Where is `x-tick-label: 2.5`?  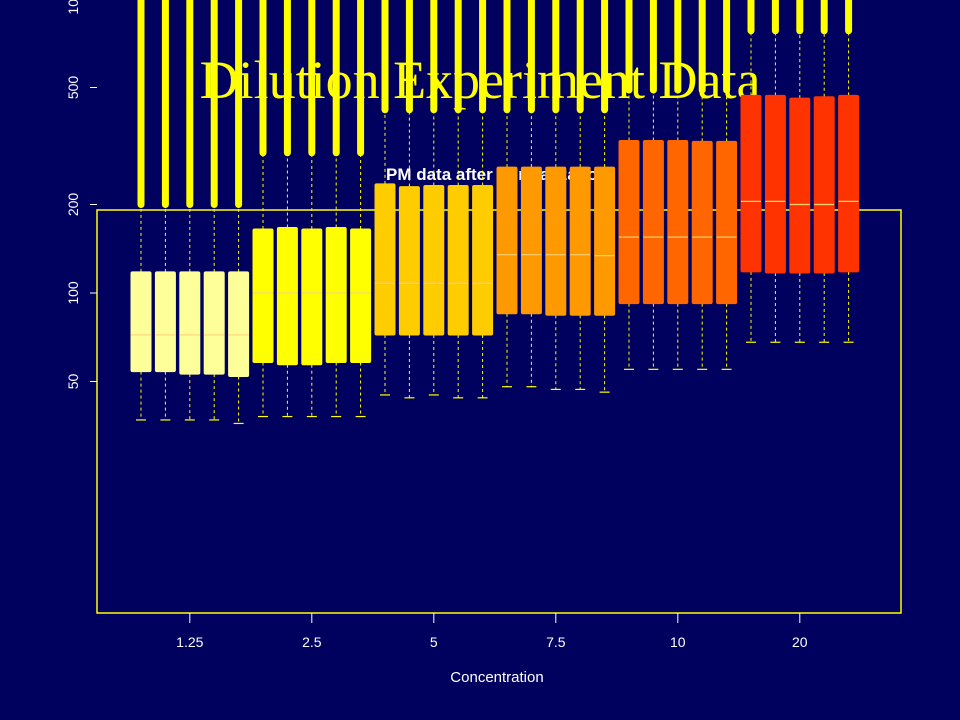 x-tick-label: 2.5 is located at coordinates (312, 642).